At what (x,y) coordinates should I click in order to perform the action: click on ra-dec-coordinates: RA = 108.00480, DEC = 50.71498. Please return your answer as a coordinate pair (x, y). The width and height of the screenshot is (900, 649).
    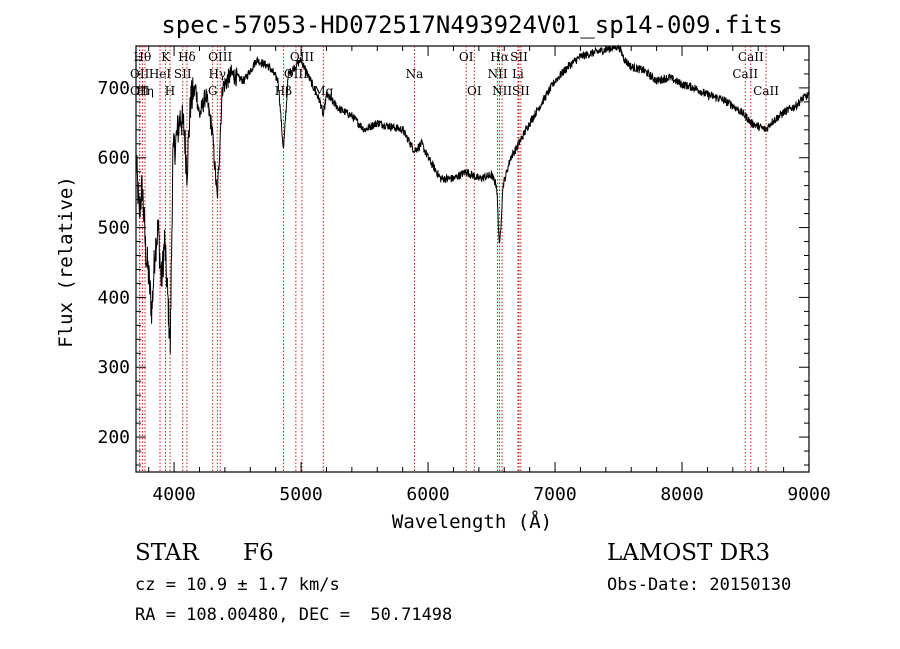
    Looking at the image, I should click on (293, 615).